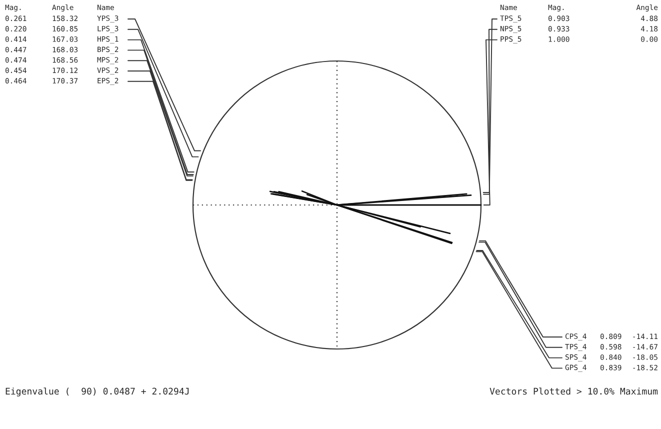 Image resolution: width=661 pixels, height=429 pixels. Describe the element at coordinates (97, 392) in the screenshot. I see `text: Eigenvalue ( 90) 0.0487 + 2.0294J` at that location.